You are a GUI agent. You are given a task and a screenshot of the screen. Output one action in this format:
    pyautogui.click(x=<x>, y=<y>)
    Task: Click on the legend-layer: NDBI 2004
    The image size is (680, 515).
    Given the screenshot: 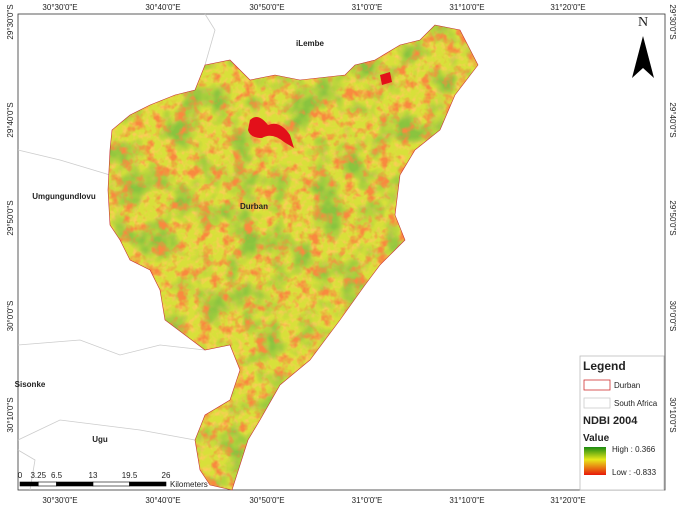 What is the action you would take?
    pyautogui.click(x=610, y=421)
    